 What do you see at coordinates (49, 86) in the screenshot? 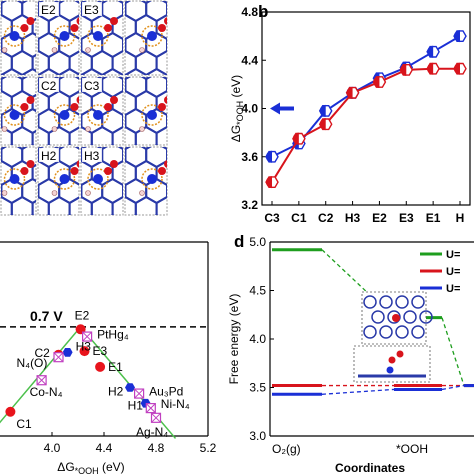
I see `structure-label: C2` at bounding box center [49, 86].